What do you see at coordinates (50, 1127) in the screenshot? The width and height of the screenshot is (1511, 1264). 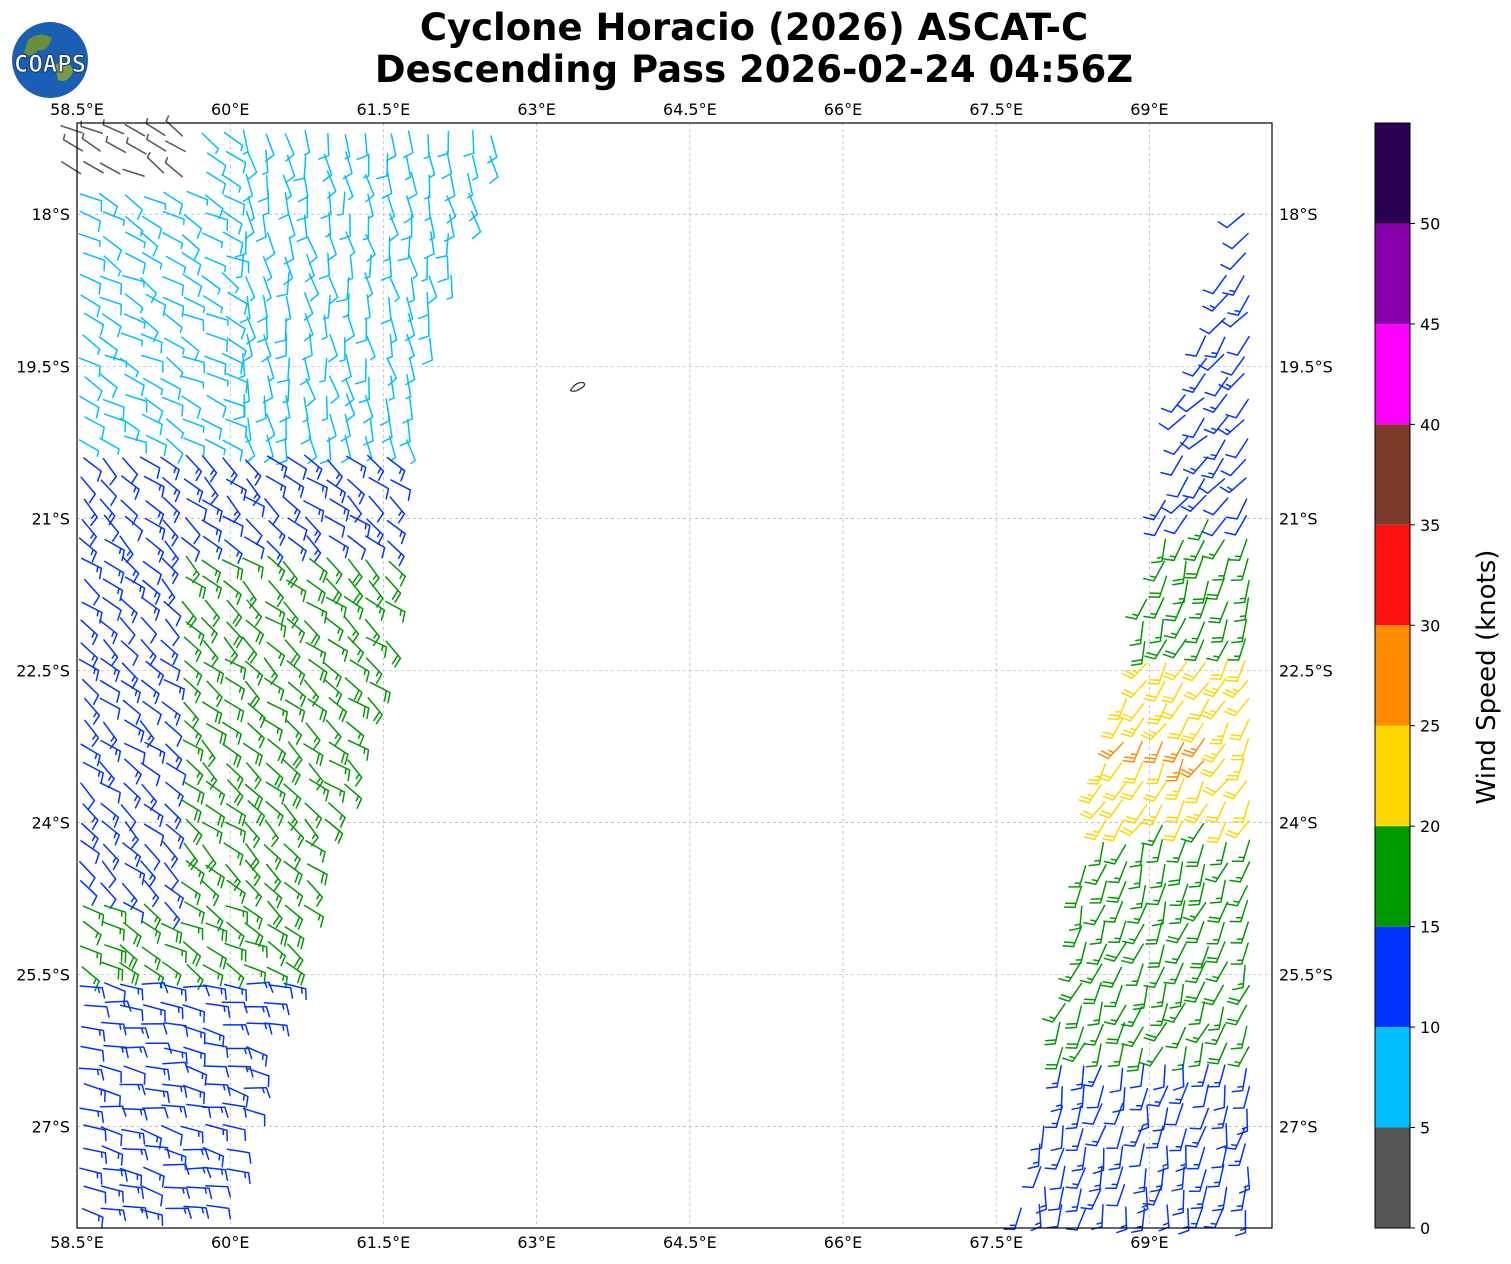 I see `lat-tick-label: 27°S` at bounding box center [50, 1127].